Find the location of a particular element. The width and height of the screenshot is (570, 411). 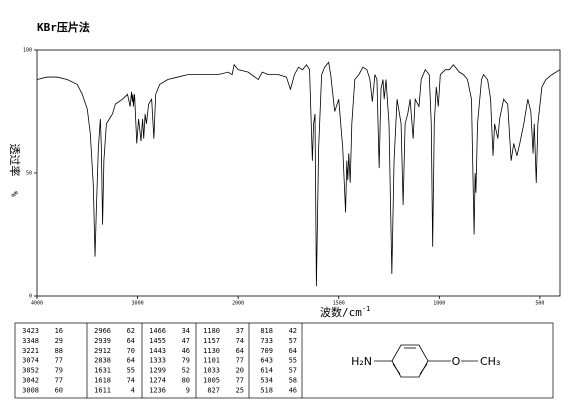

x-tick-label: 500 is located at coordinates (539, 304).